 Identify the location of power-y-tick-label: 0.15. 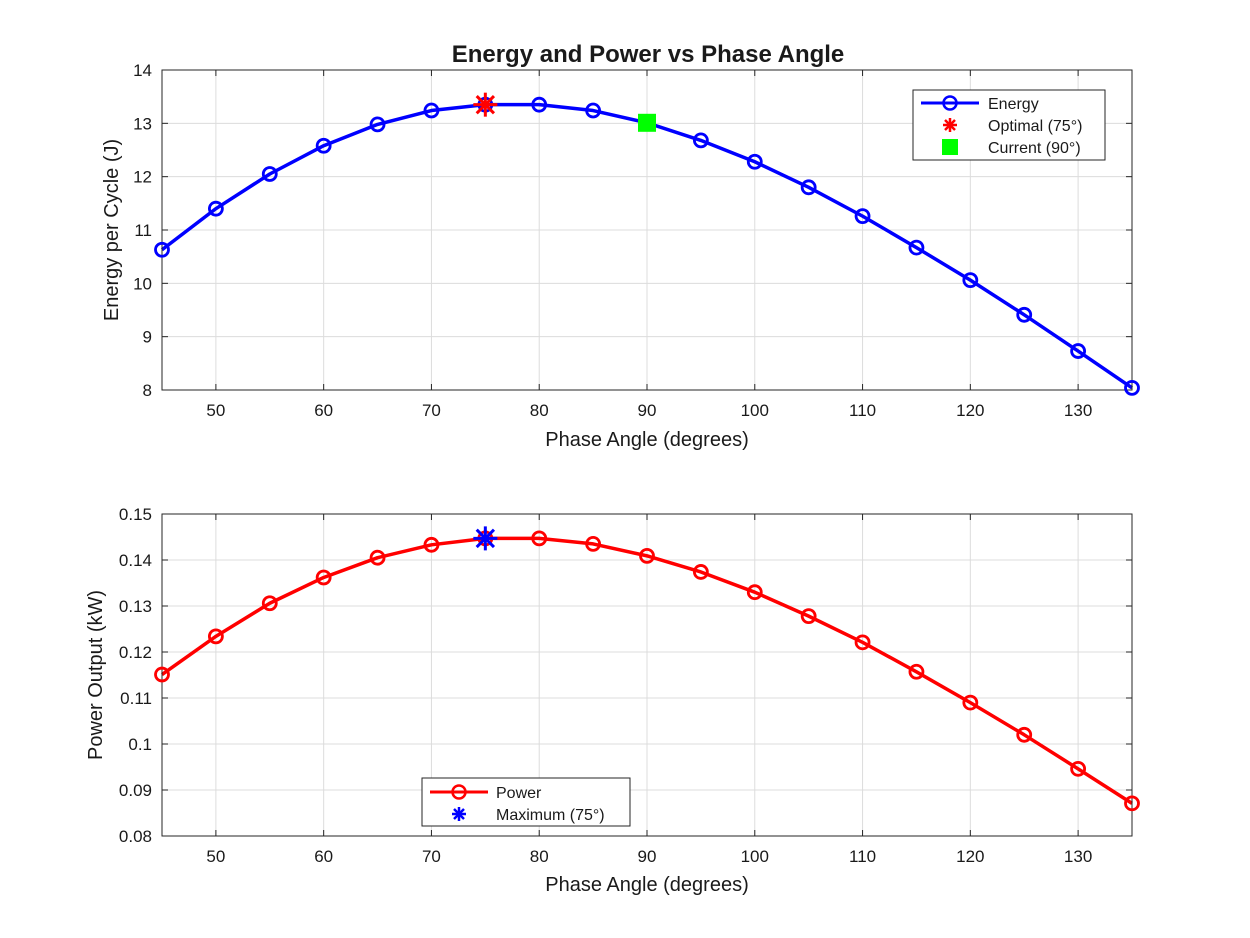
(135, 514).